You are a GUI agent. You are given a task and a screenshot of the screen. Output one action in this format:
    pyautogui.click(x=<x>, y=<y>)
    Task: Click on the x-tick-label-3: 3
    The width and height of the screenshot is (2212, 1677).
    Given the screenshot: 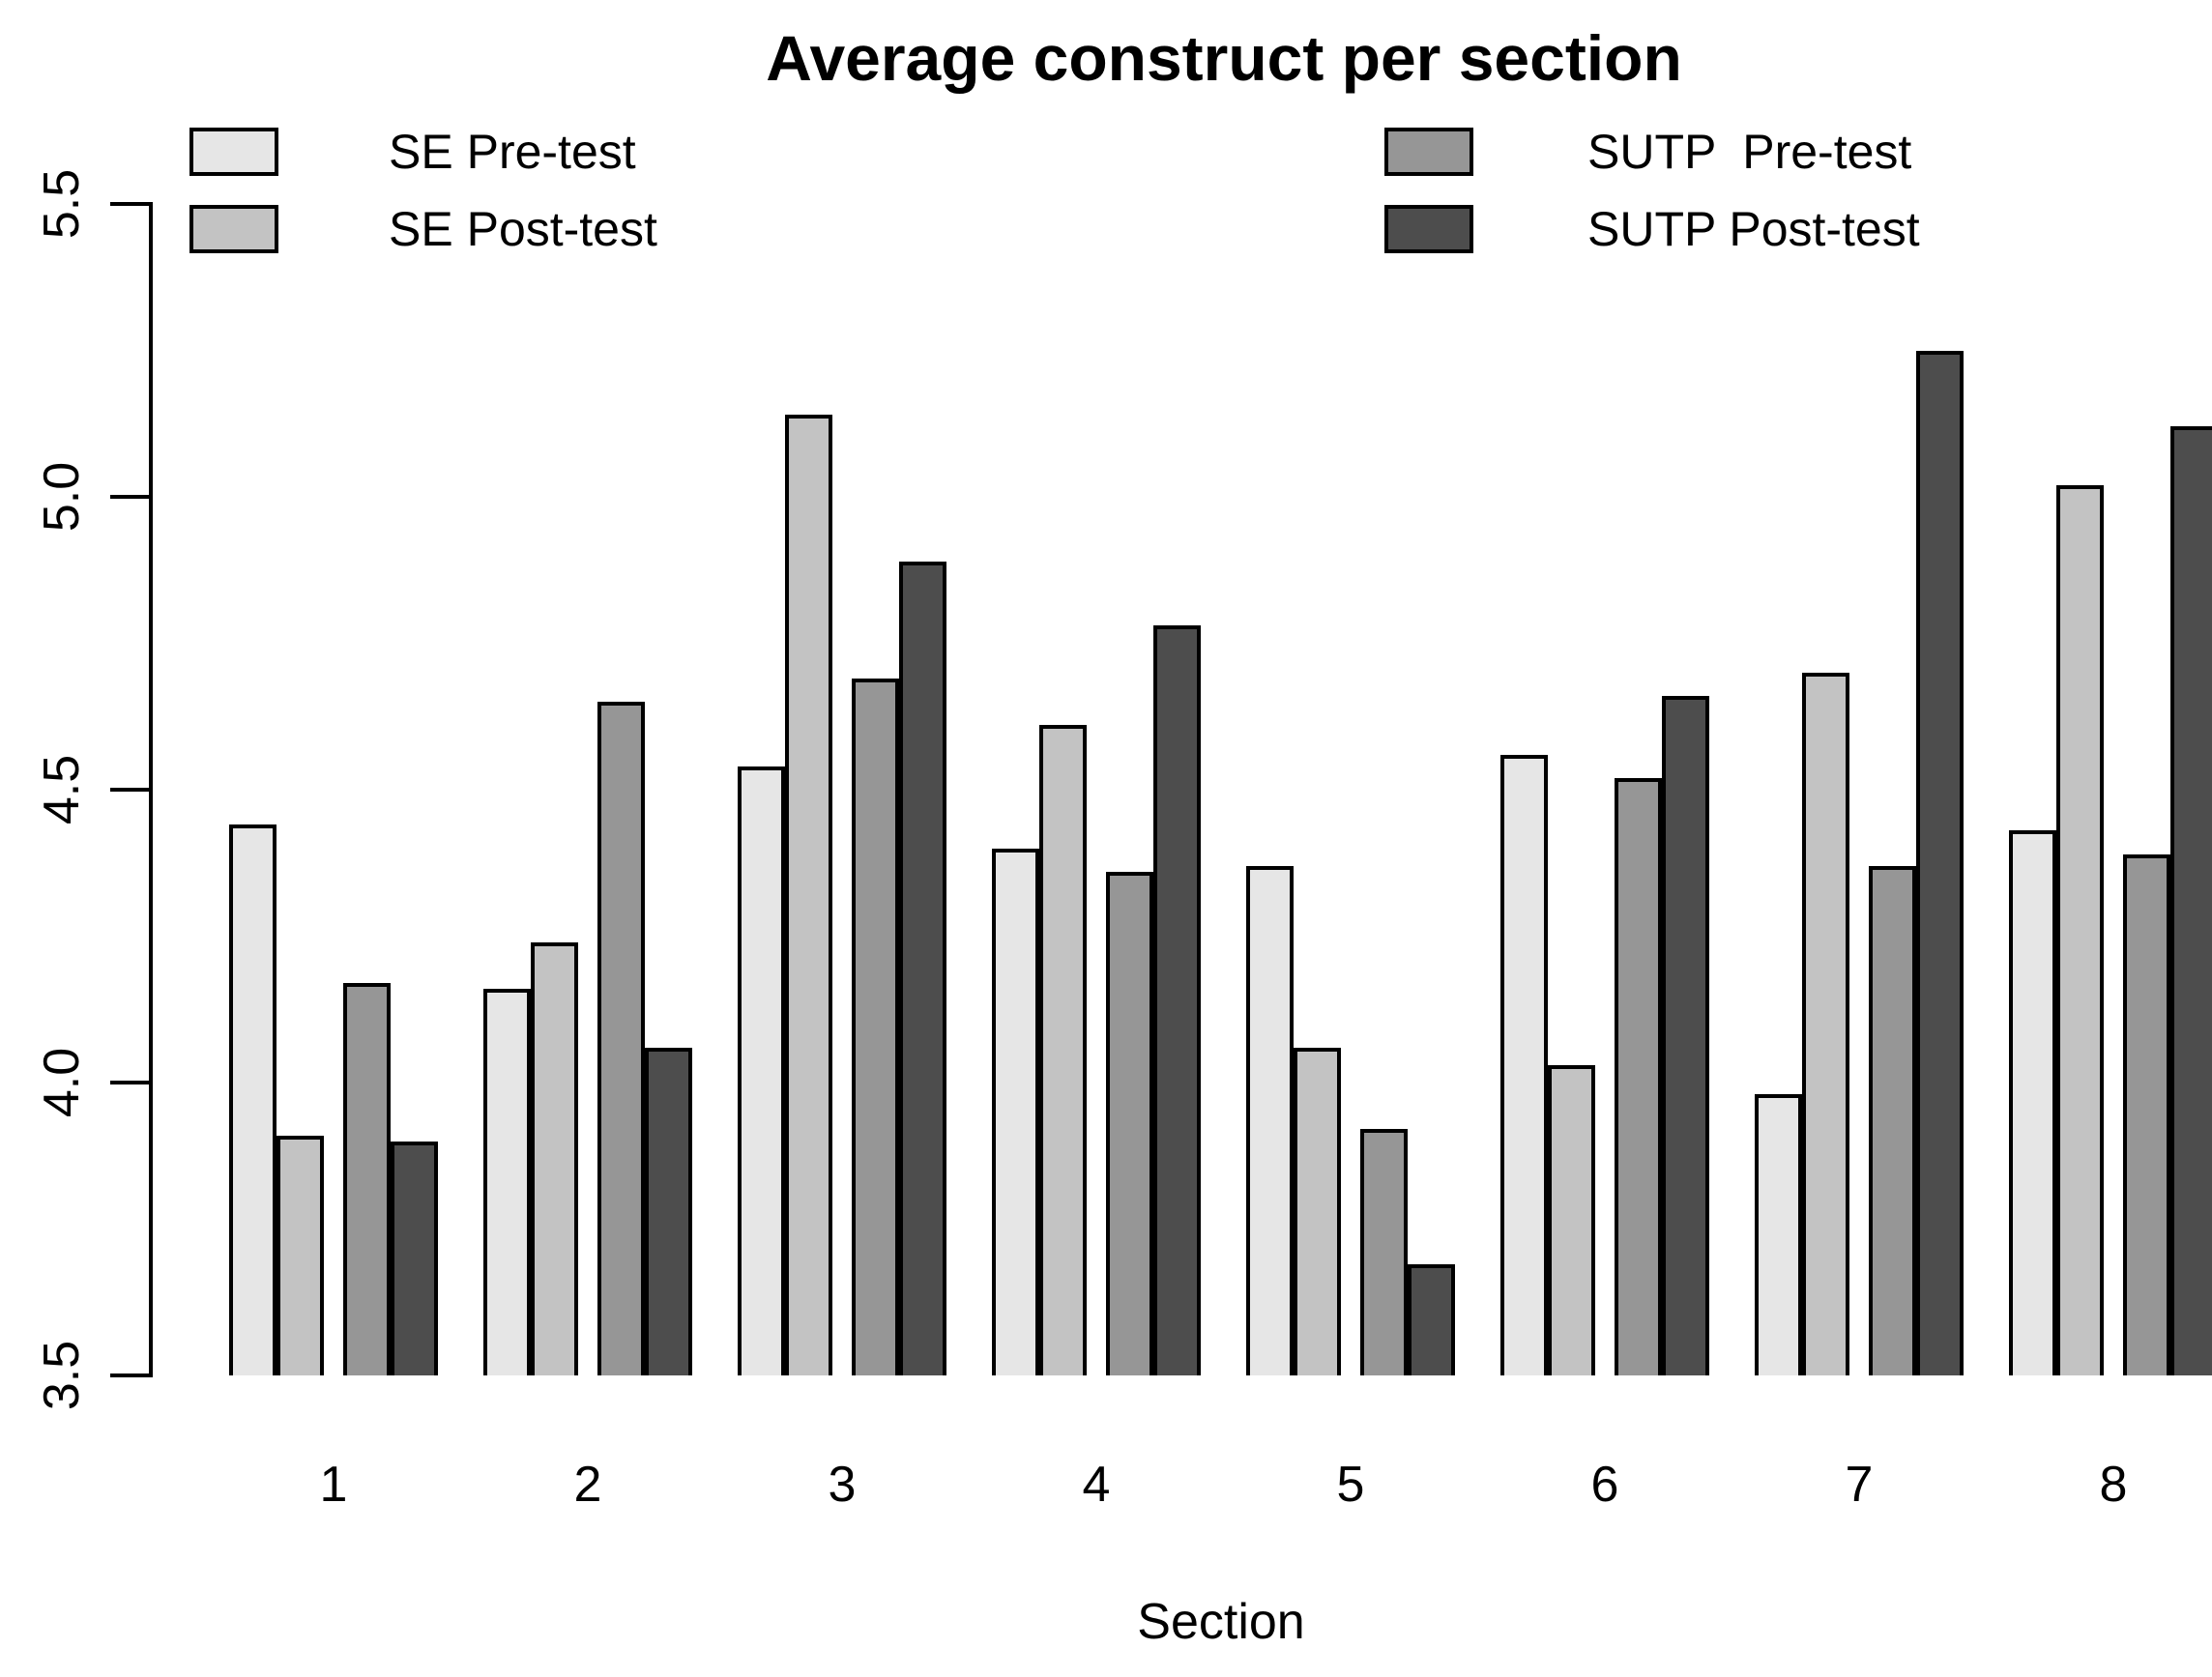 What is the action you would take?
    pyautogui.click(x=842, y=1485)
    